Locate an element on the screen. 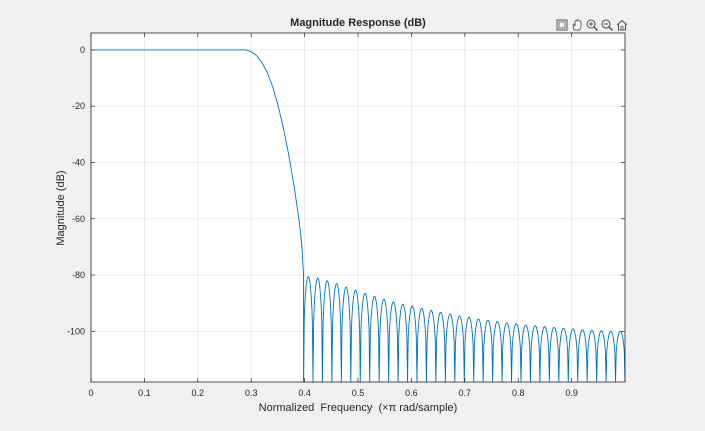 The image size is (705, 431). y-tick-label: 0 is located at coordinates (82, 50).